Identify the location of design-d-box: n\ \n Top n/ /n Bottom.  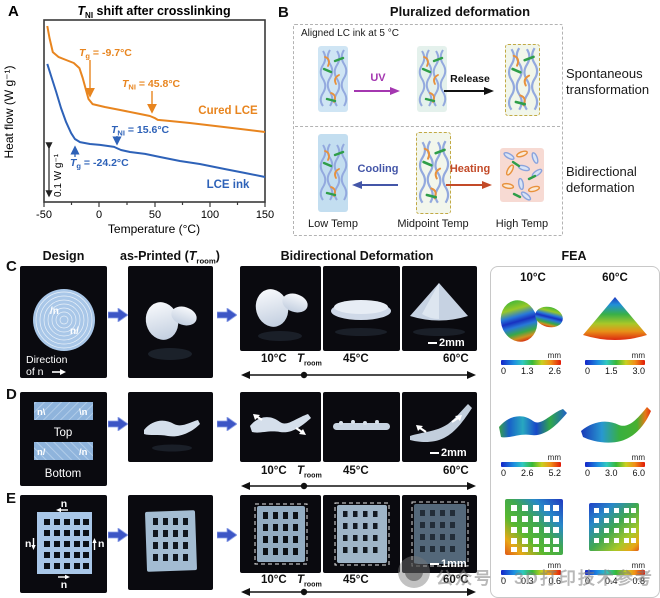
(63, 439).